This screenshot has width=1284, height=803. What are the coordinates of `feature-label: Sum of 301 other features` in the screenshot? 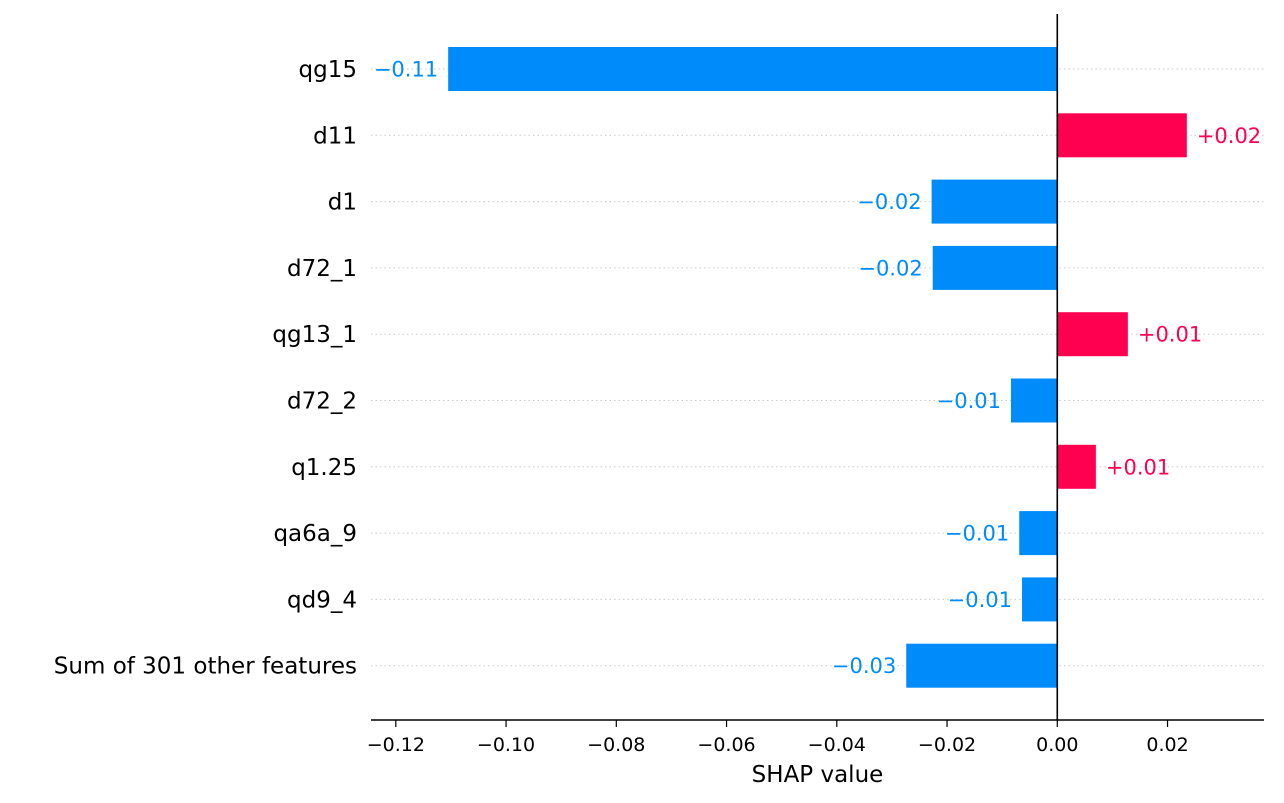 It's located at (205, 667).